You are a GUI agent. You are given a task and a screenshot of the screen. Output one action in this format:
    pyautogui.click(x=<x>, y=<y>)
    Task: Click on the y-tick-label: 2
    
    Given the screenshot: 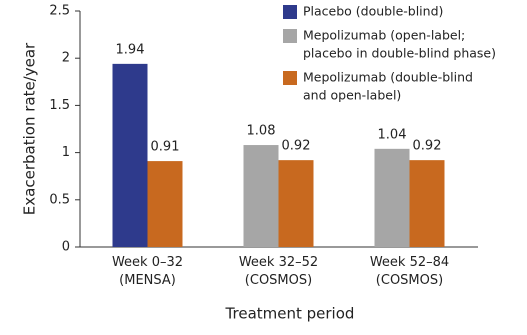 What is the action you would take?
    pyautogui.click(x=66, y=58)
    